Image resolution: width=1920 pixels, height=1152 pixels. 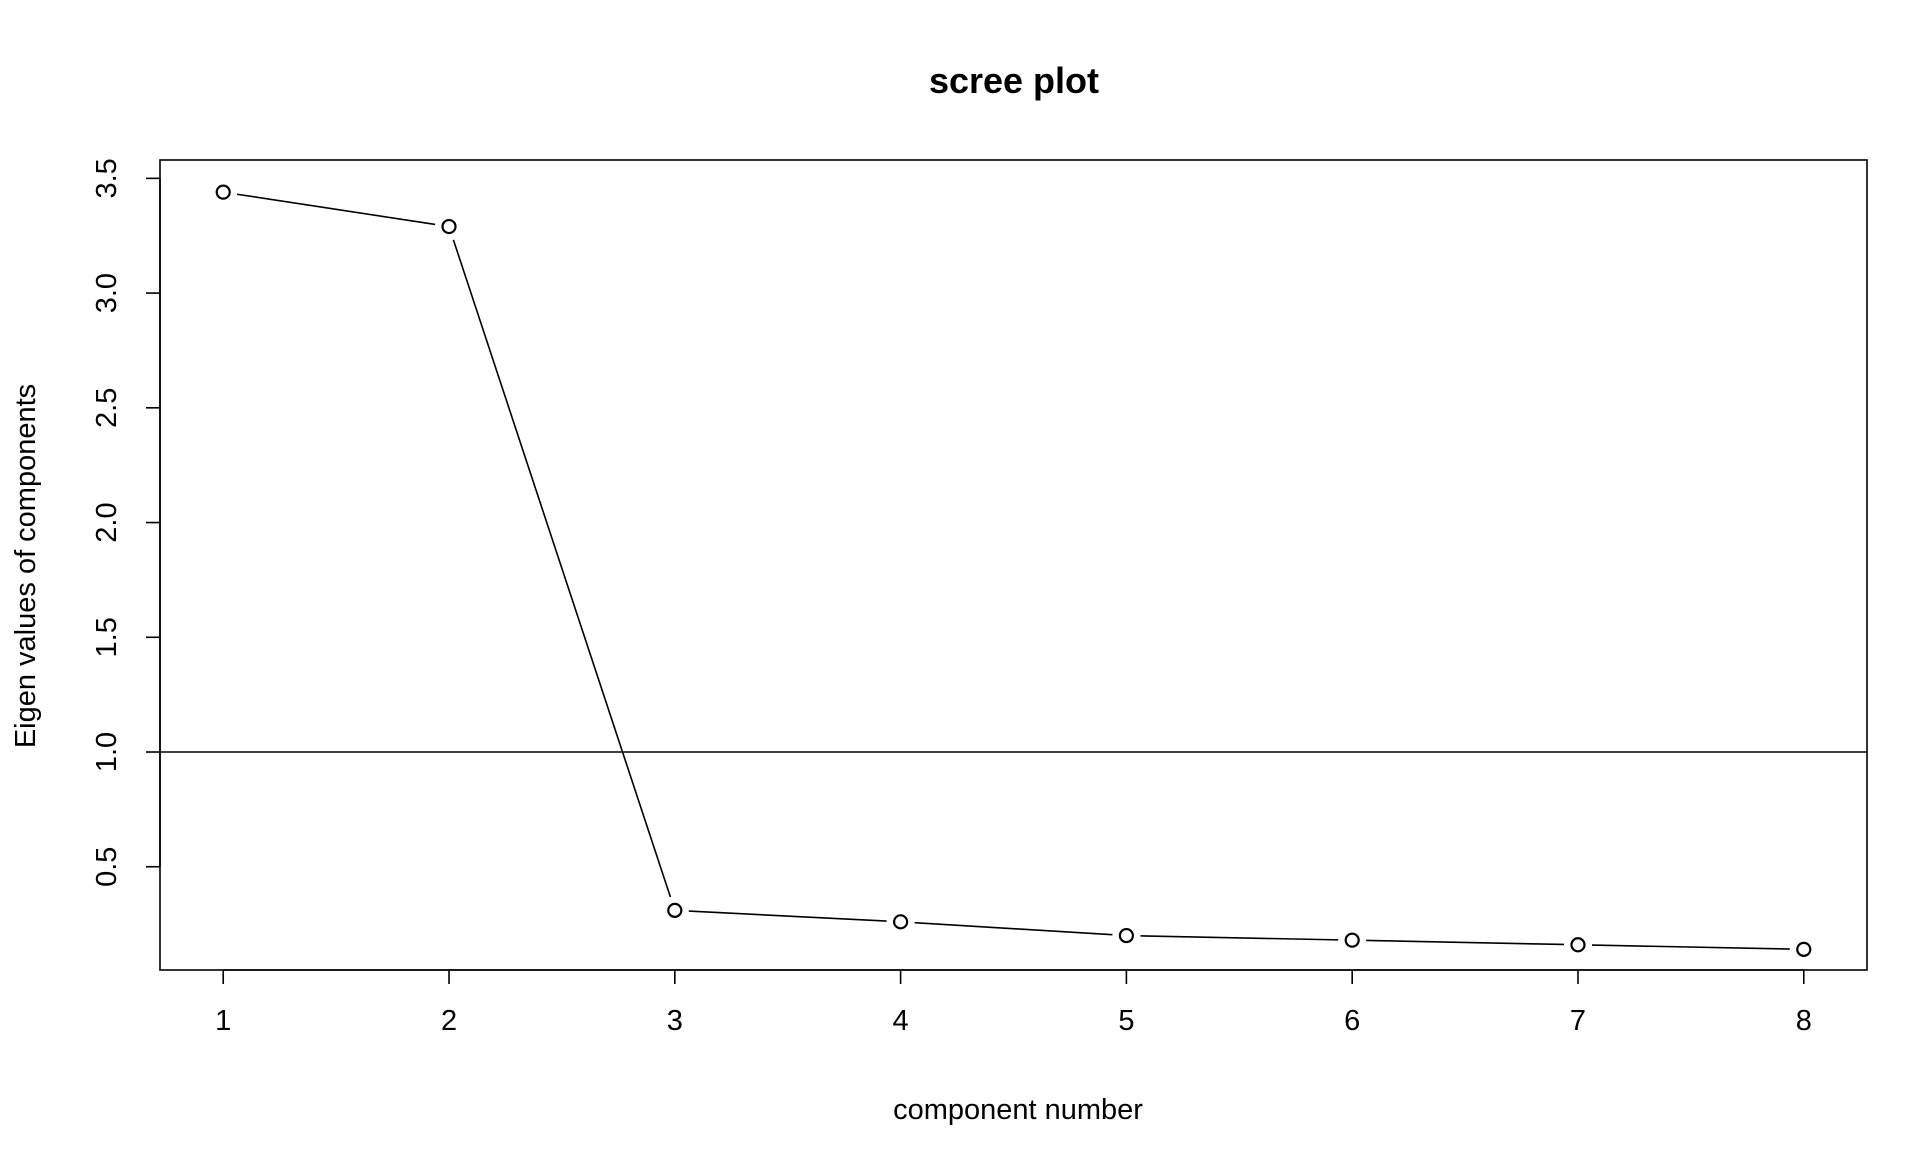 I want to click on chart-title: scree plot, so click(x=1014, y=80).